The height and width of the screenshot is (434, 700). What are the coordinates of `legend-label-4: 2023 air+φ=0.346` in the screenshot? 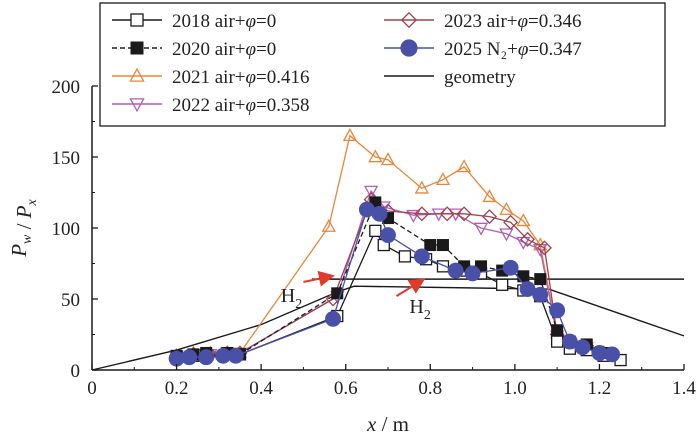 It's located at (513, 21).